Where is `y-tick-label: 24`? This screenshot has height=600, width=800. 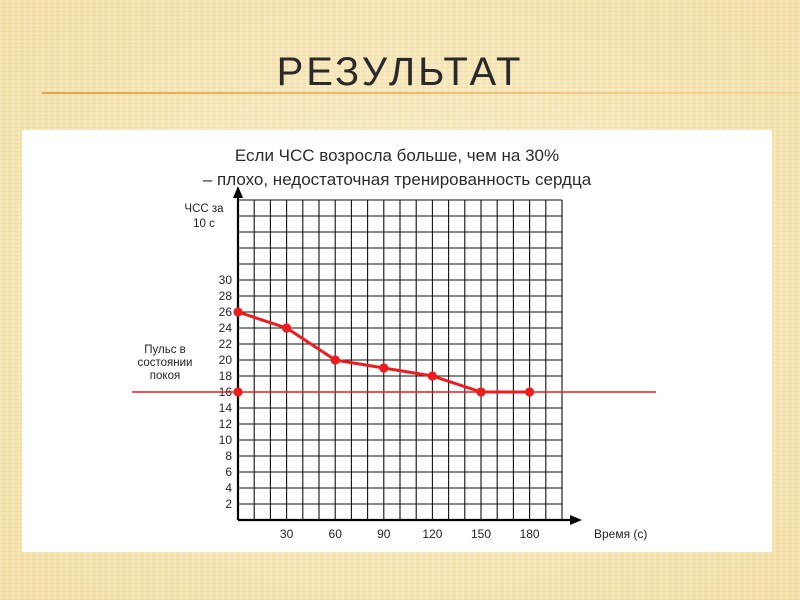 y-tick-label: 24 is located at coordinates (226, 328).